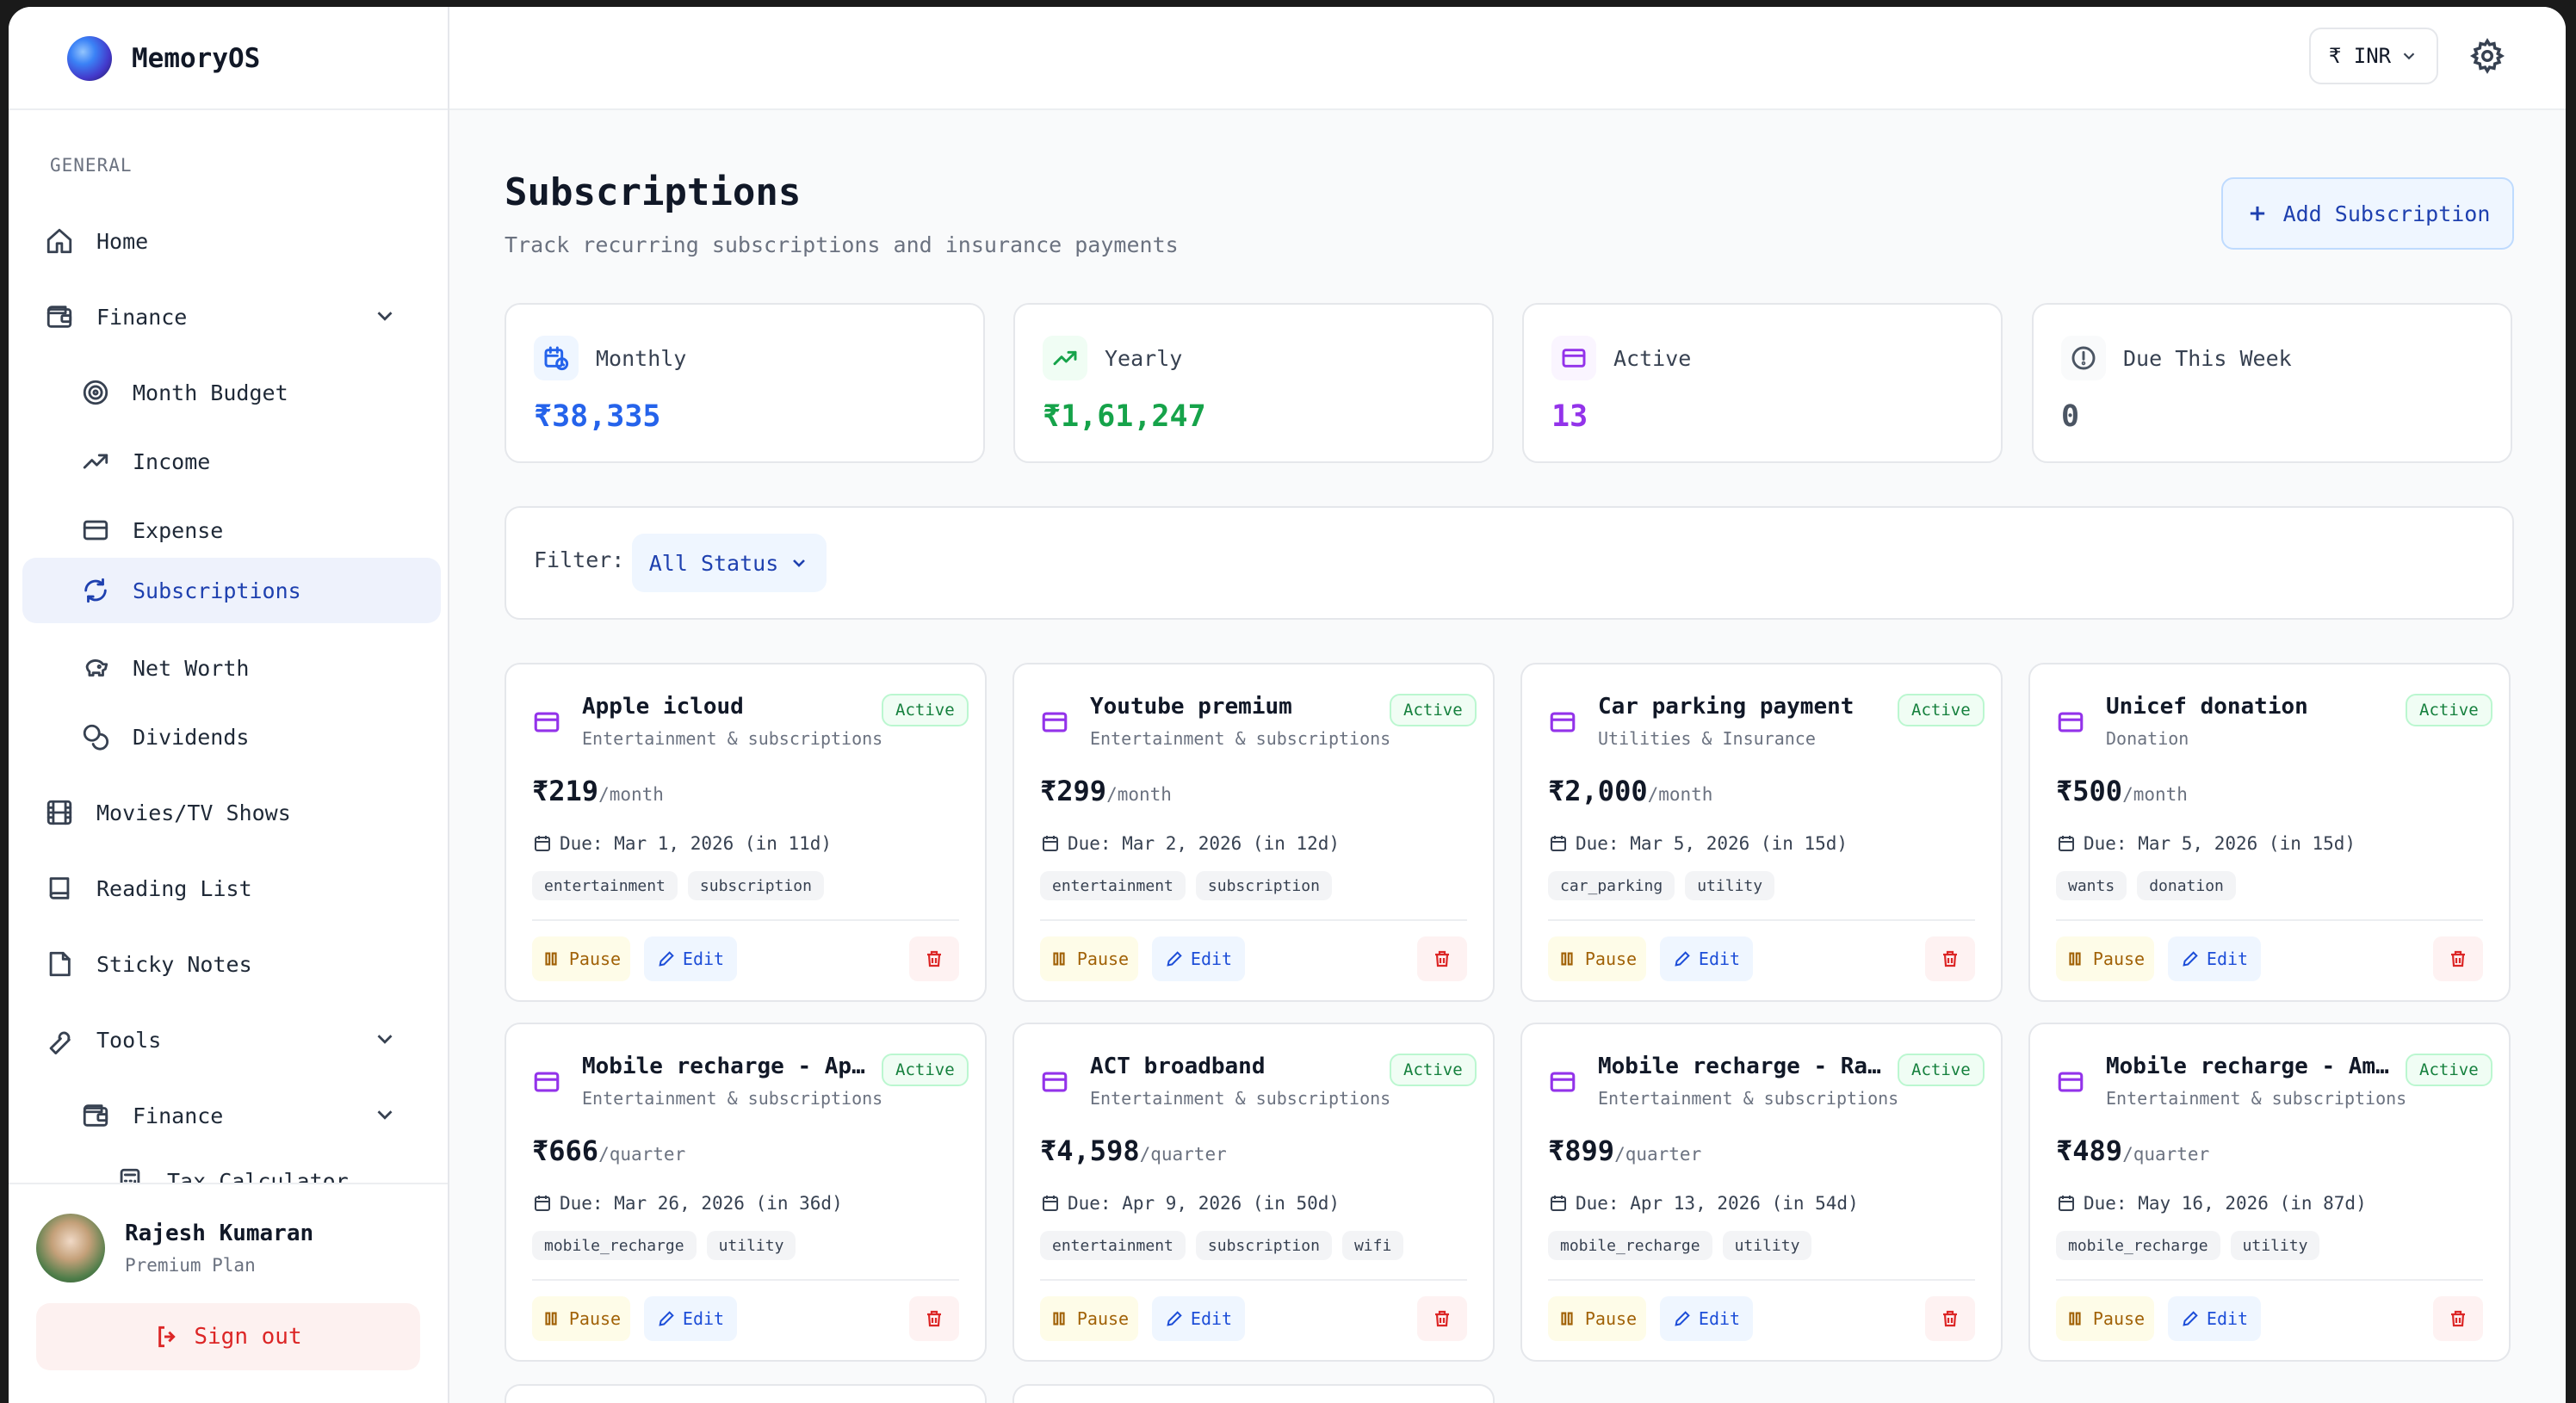 This screenshot has width=2576, height=1403. What do you see at coordinates (228, 241) in the screenshot?
I see `sidebar-item-home: Home` at bounding box center [228, 241].